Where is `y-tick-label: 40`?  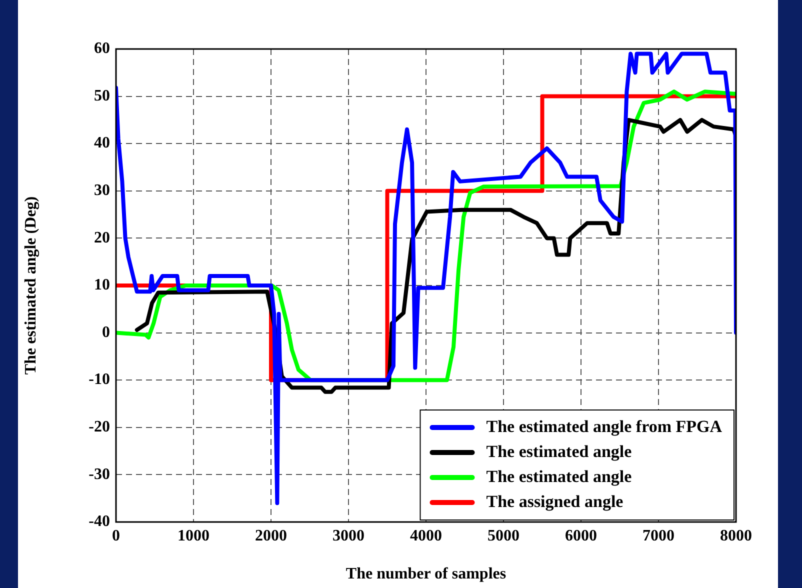
y-tick-label: 40 is located at coordinates (102, 143).